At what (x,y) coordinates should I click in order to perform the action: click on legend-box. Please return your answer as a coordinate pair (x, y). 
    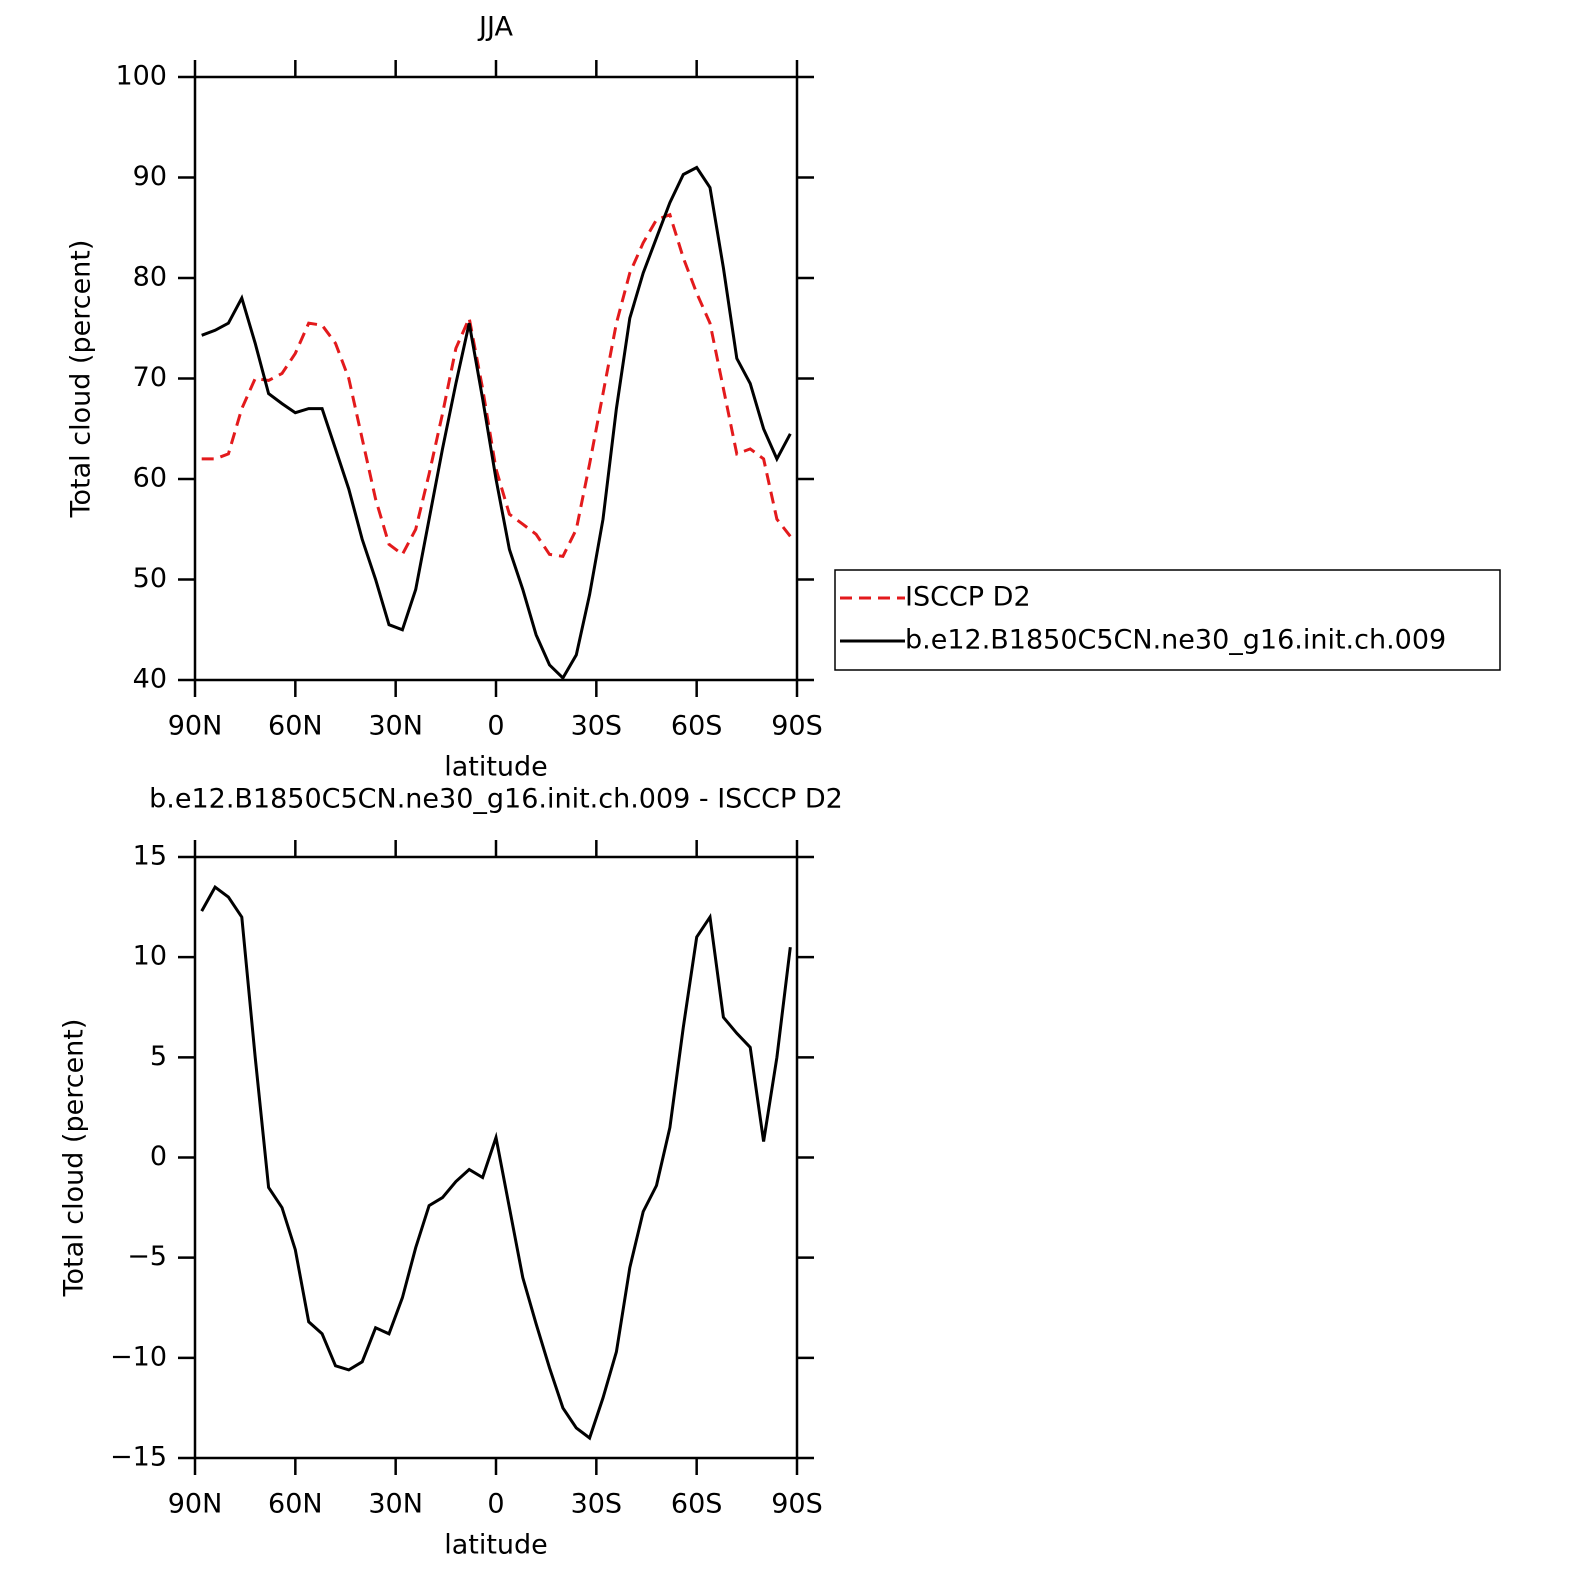
    Looking at the image, I should click on (1167, 620).